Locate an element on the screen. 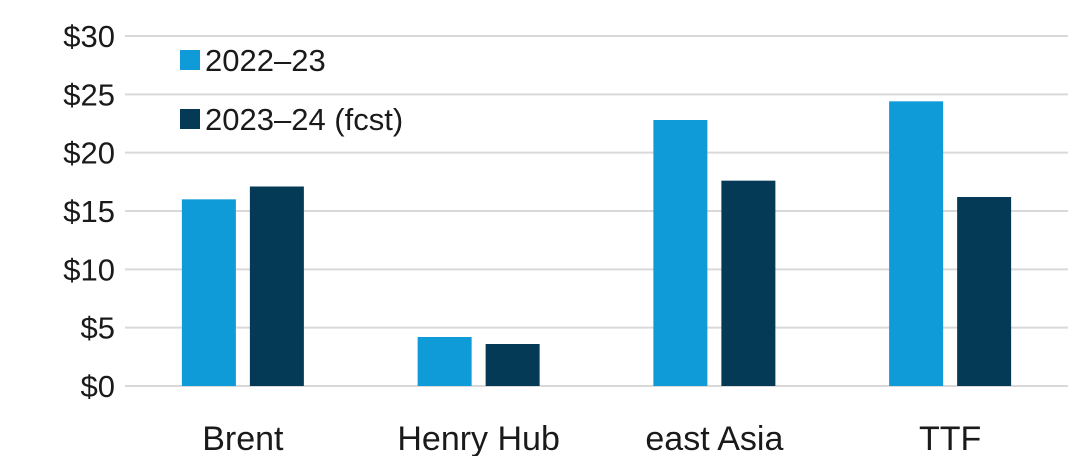 This screenshot has width=1068, height=456. y-tick-label: $30 is located at coordinates (89, 36).